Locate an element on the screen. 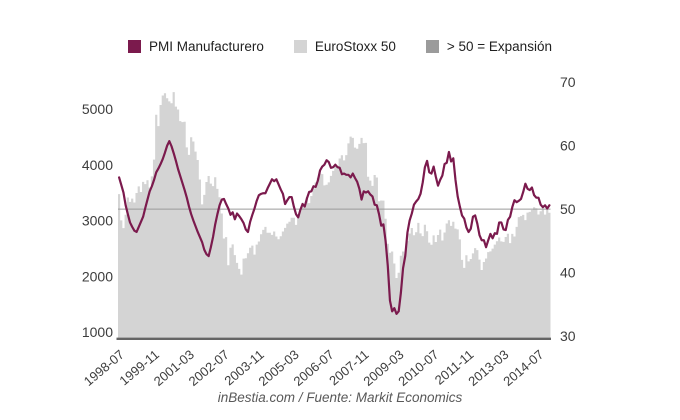 The height and width of the screenshot is (420, 680). left-axis-tick-label: 4000 is located at coordinates (97, 165).